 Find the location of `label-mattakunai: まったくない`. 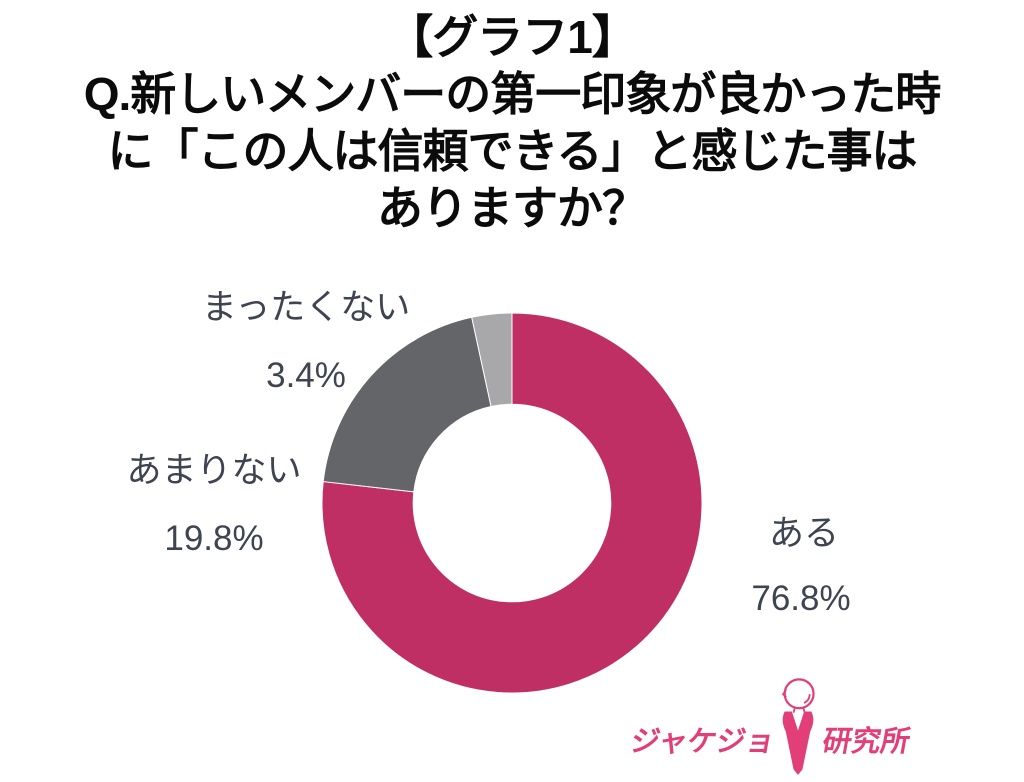

label-mattakunai: まったくない is located at coordinates (306, 307).